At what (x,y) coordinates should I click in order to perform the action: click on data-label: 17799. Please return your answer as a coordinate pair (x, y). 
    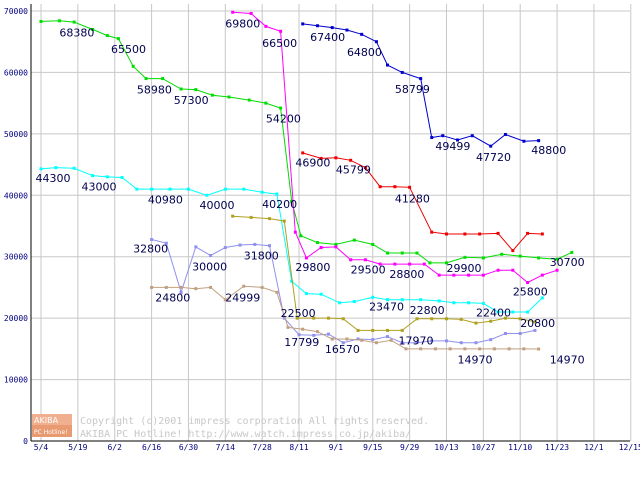
    Looking at the image, I should click on (301, 342).